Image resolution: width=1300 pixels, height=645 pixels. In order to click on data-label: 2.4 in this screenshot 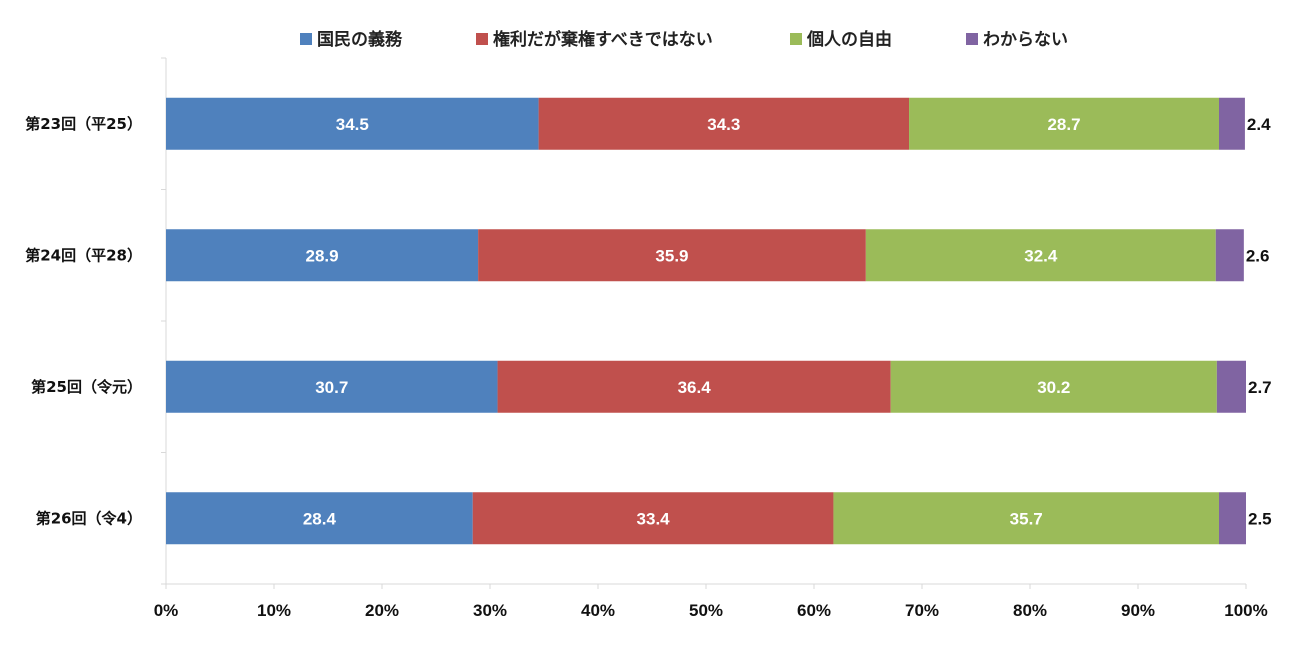, I will do `click(1259, 124)`.